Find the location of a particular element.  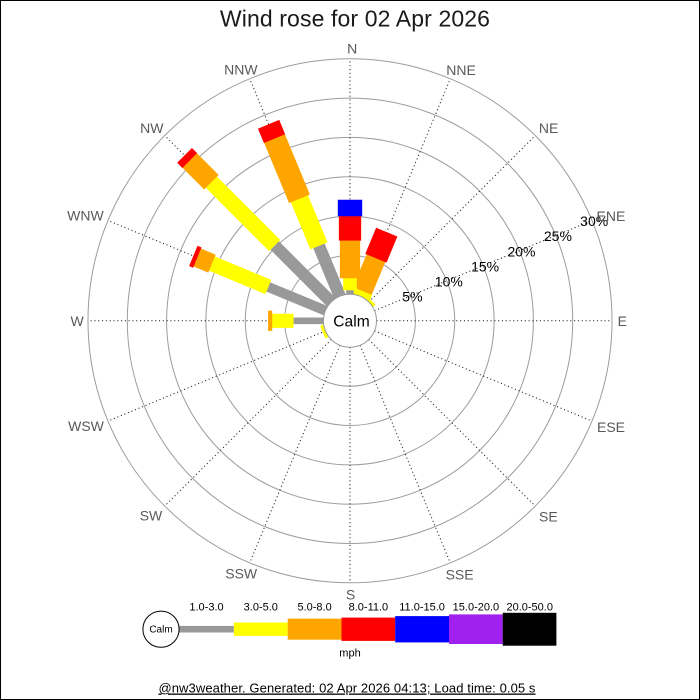

svg-text: NW is located at coordinates (152, 128).